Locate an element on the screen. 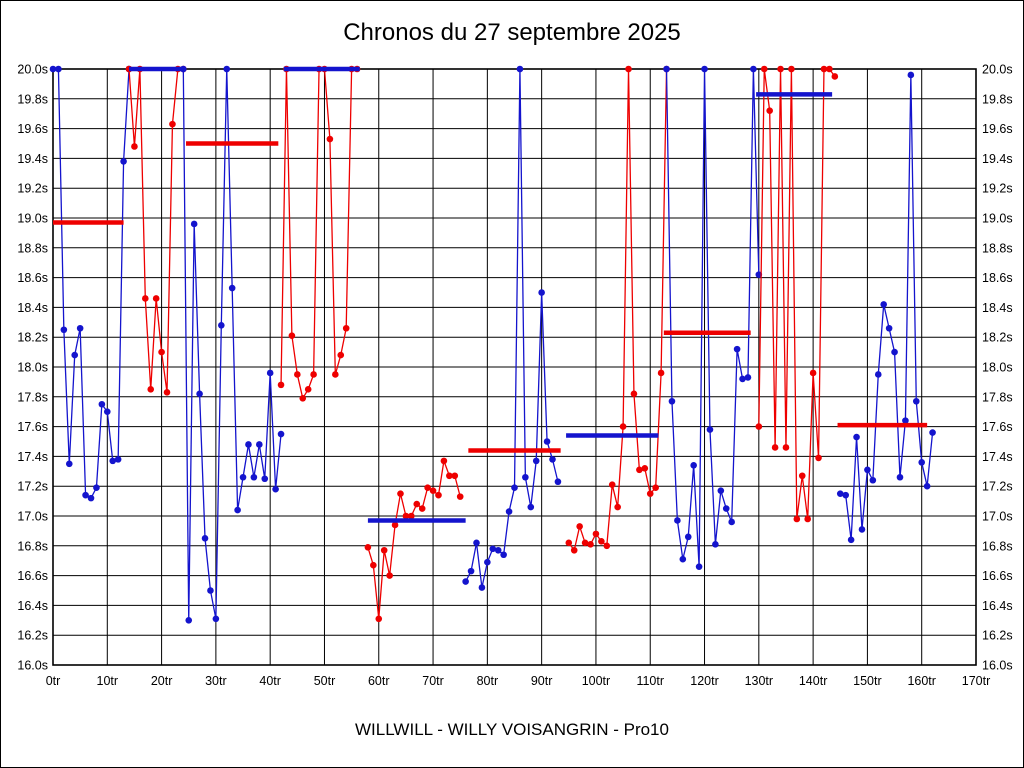 The image size is (1024, 768). x-axis-label: 100tr is located at coordinates (596, 681).